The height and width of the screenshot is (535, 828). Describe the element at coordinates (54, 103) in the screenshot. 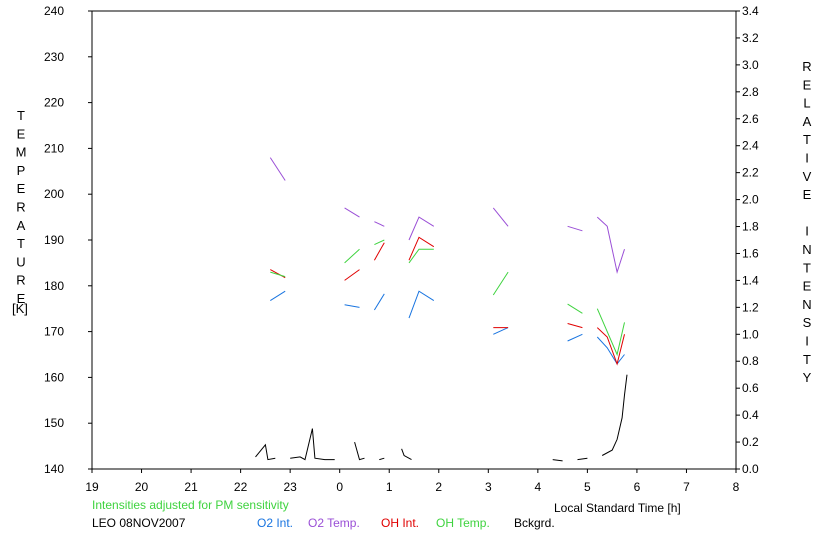

I see `y-left-tick-label: 220` at that location.